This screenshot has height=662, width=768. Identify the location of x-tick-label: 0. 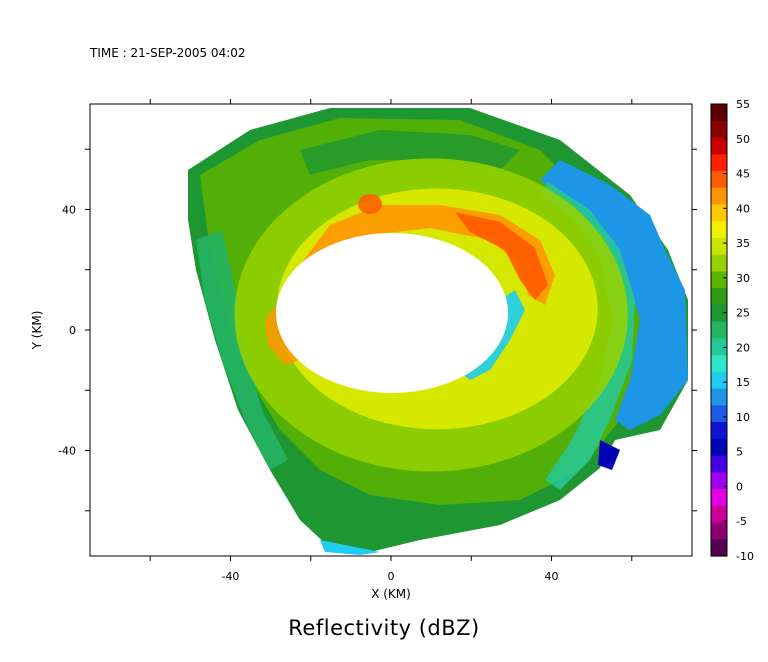
(391, 576).